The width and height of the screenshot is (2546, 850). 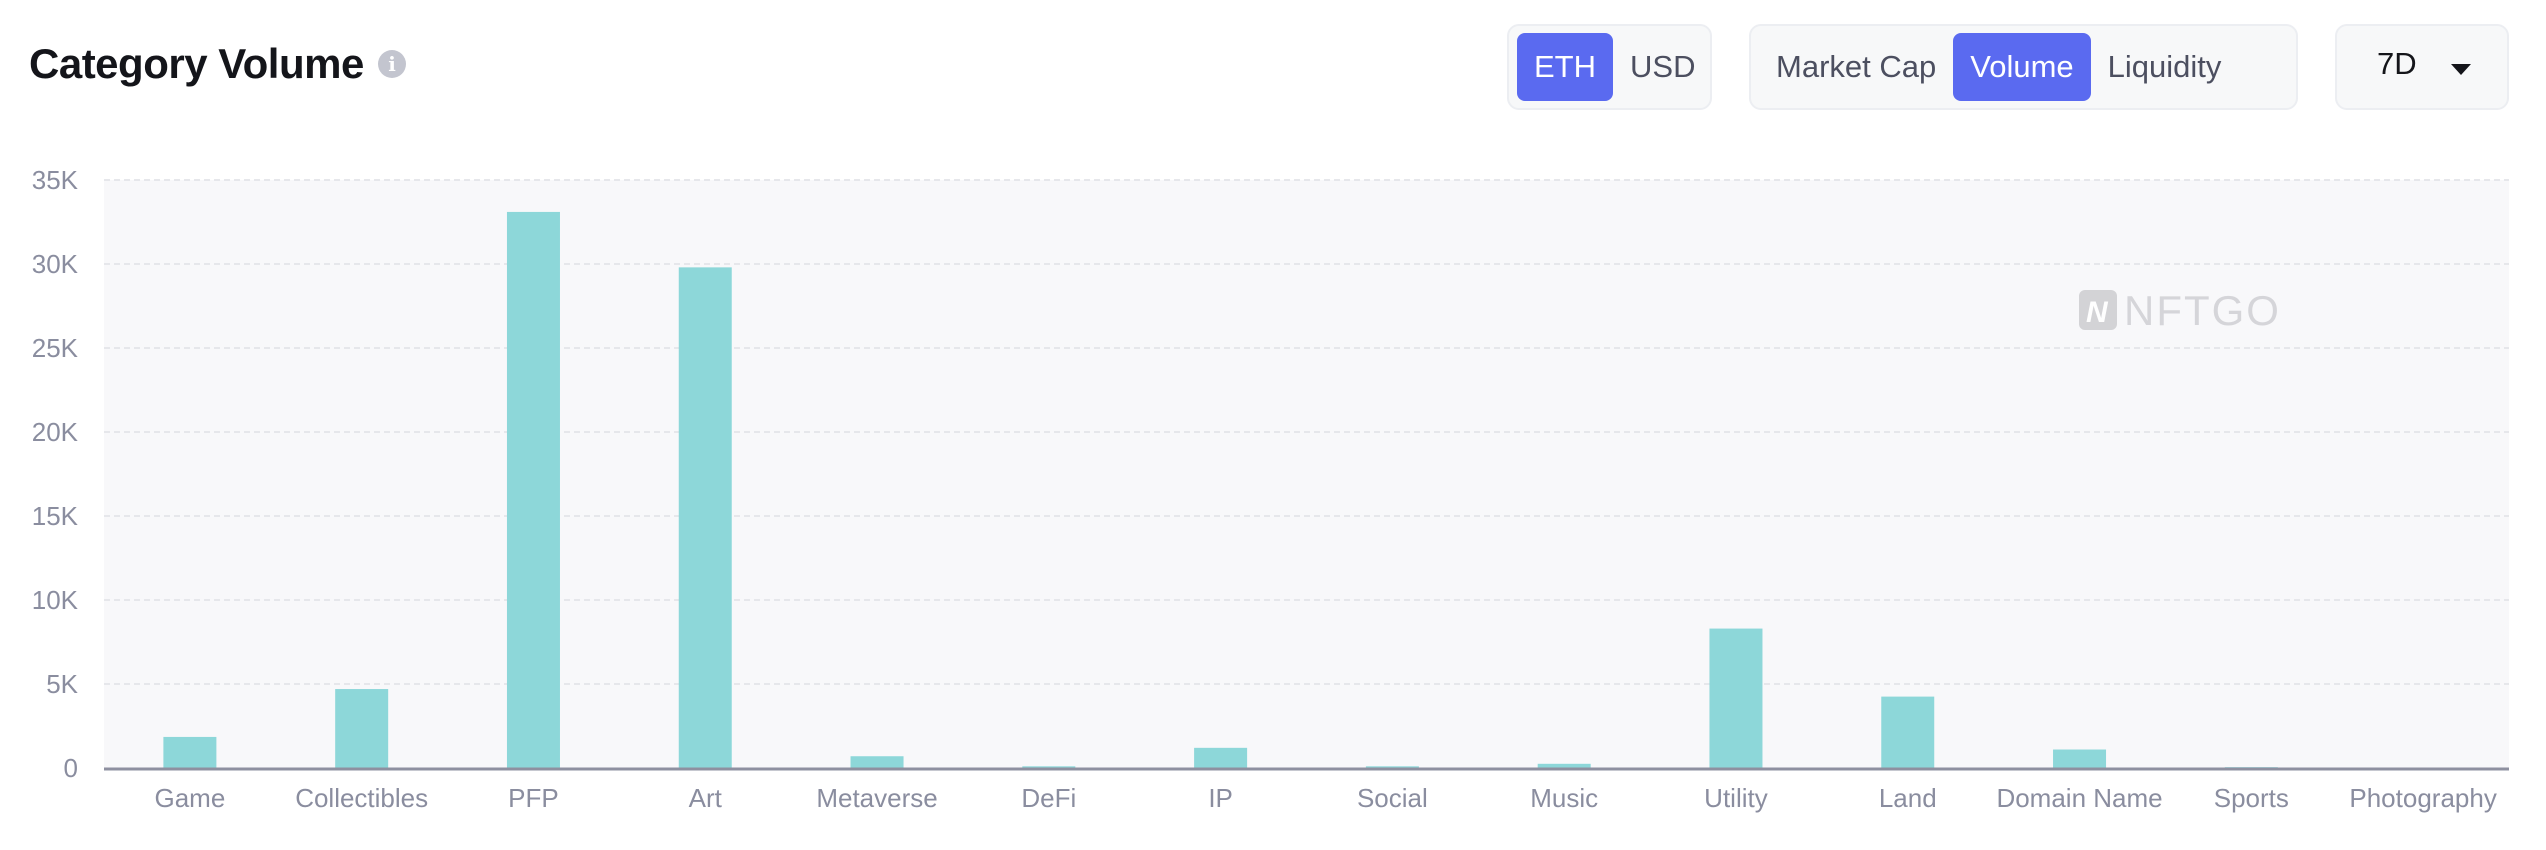 What do you see at coordinates (1565, 67) in the screenshot?
I see `currency-eth-button: ETH` at bounding box center [1565, 67].